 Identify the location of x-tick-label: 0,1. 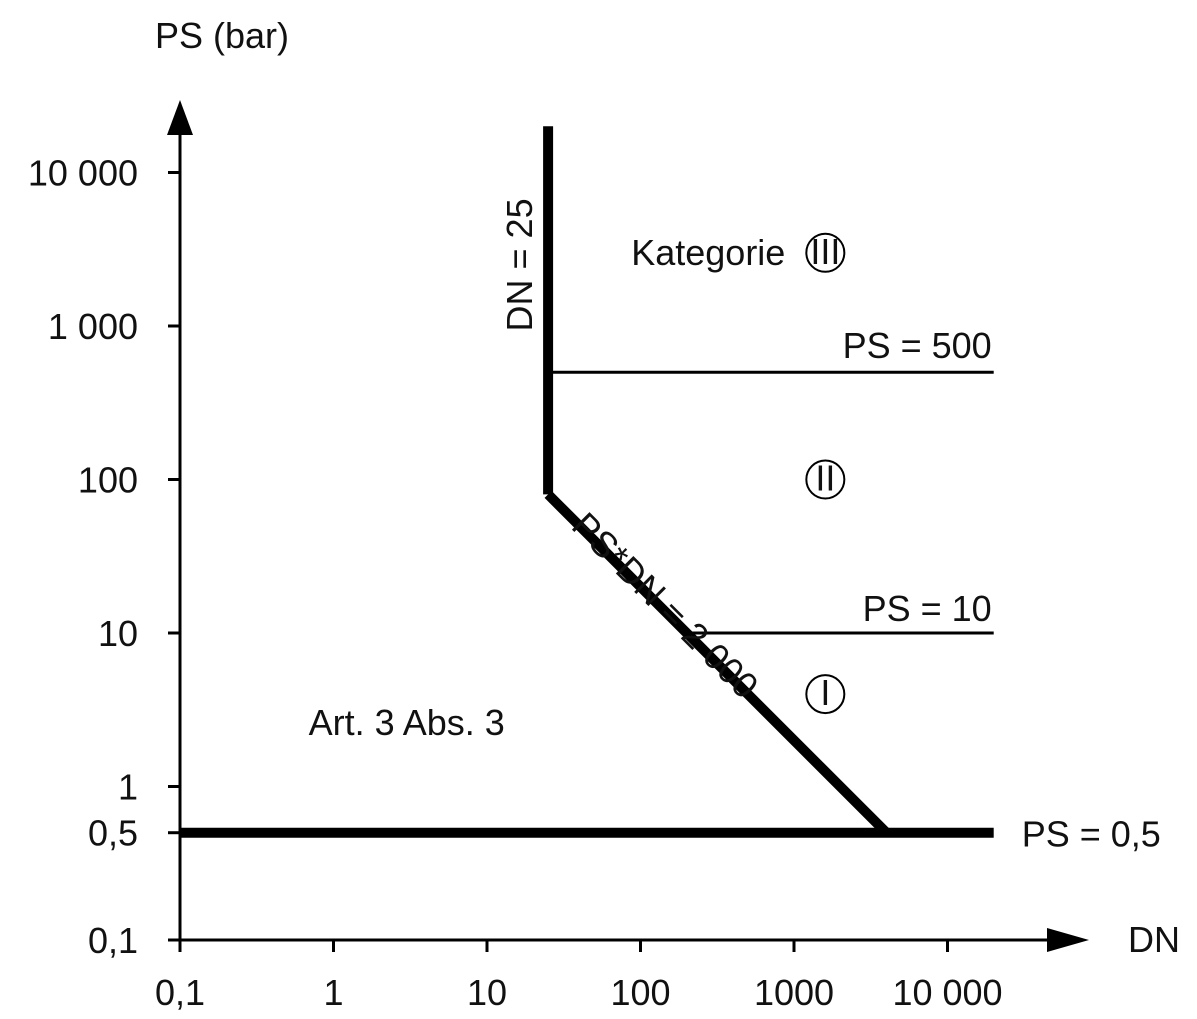
(180, 992).